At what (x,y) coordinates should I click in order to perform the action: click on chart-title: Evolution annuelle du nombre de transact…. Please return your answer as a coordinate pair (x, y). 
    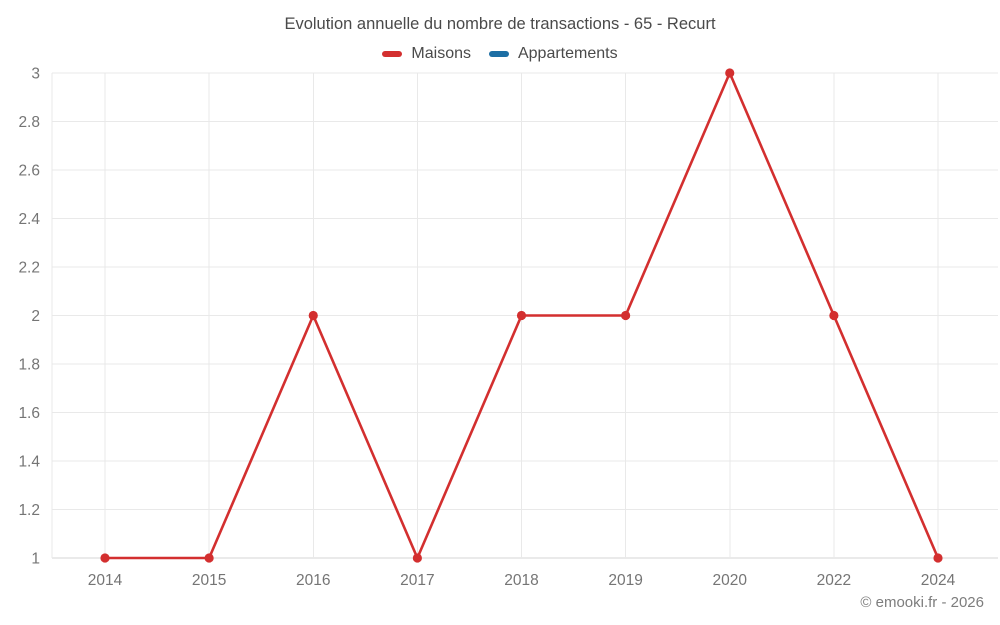
    Looking at the image, I should click on (500, 24).